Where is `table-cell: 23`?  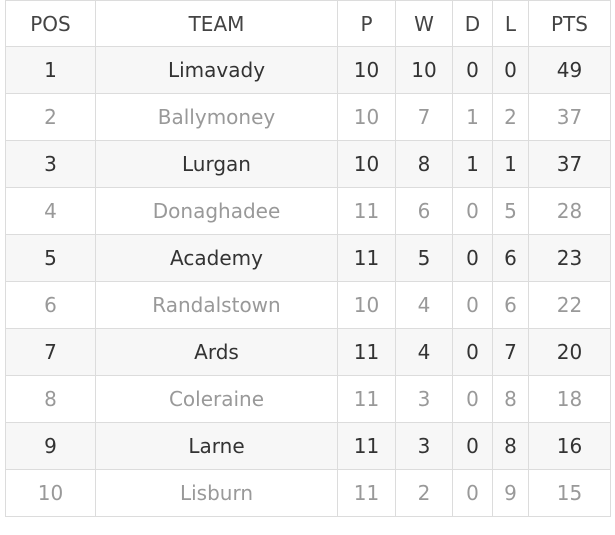
table-cell: 23 is located at coordinates (569, 258).